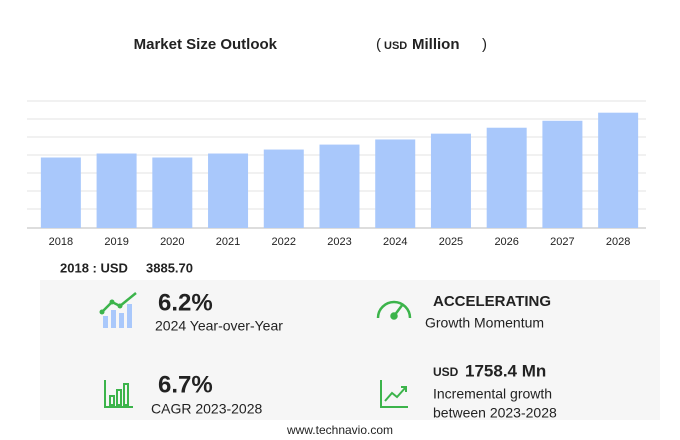 The image size is (680, 440). What do you see at coordinates (172, 242) in the screenshot?
I see `x-tick-label: 2020` at bounding box center [172, 242].